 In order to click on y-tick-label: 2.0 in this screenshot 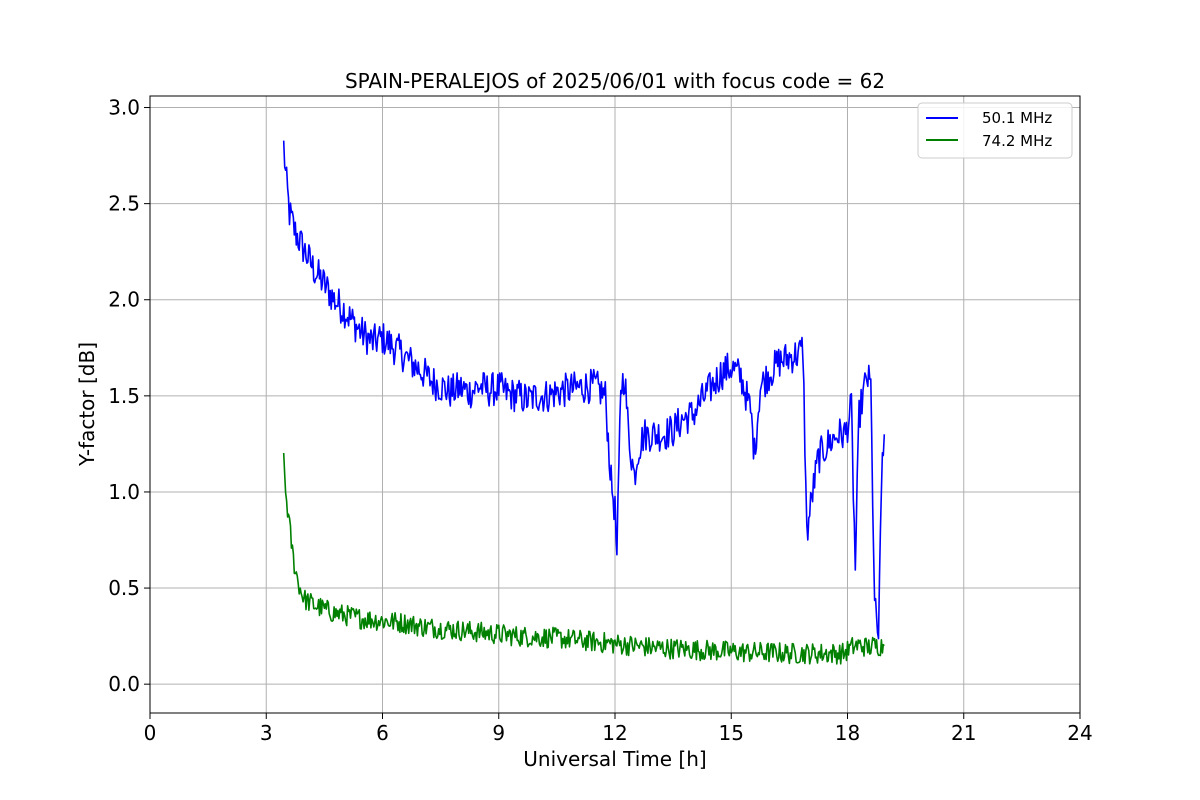, I will do `click(124, 300)`.